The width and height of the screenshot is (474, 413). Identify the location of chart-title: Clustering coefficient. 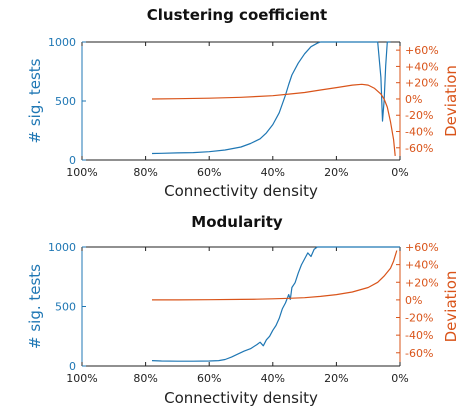
(237, 15).